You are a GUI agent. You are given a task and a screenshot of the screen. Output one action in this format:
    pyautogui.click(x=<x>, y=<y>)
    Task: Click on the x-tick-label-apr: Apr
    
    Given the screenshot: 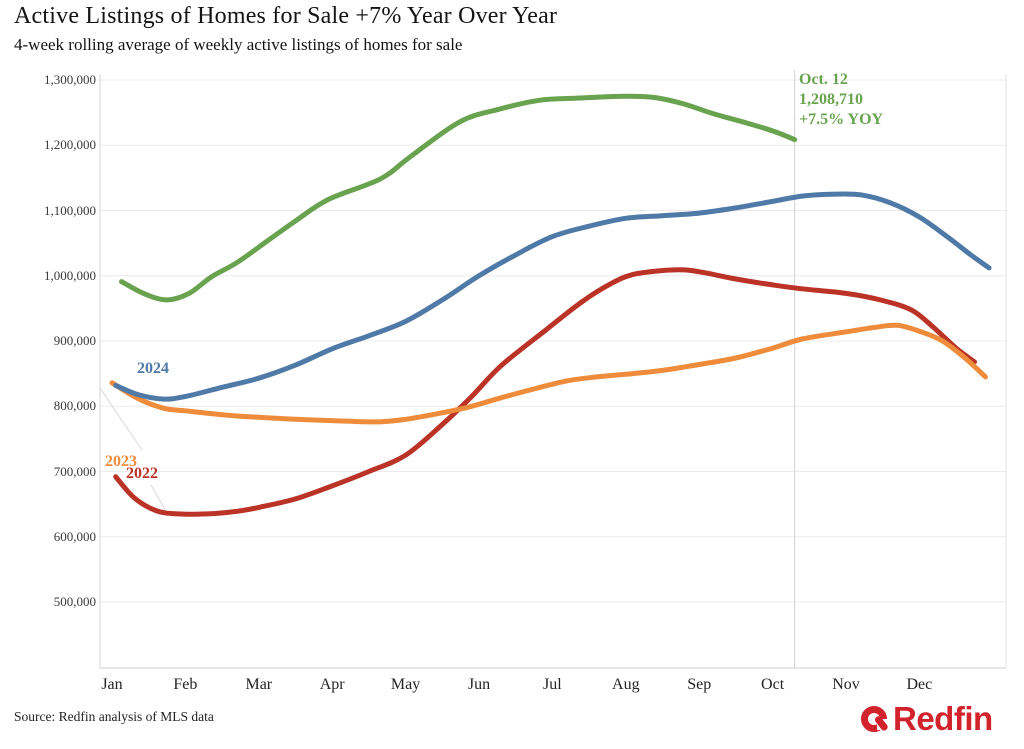 What is the action you would take?
    pyautogui.click(x=332, y=684)
    